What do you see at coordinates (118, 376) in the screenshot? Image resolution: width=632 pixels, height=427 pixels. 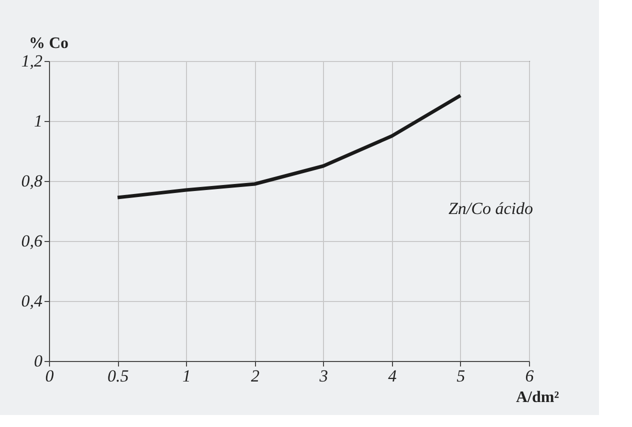 I see `x-tick-label: 0.5` at bounding box center [118, 376].